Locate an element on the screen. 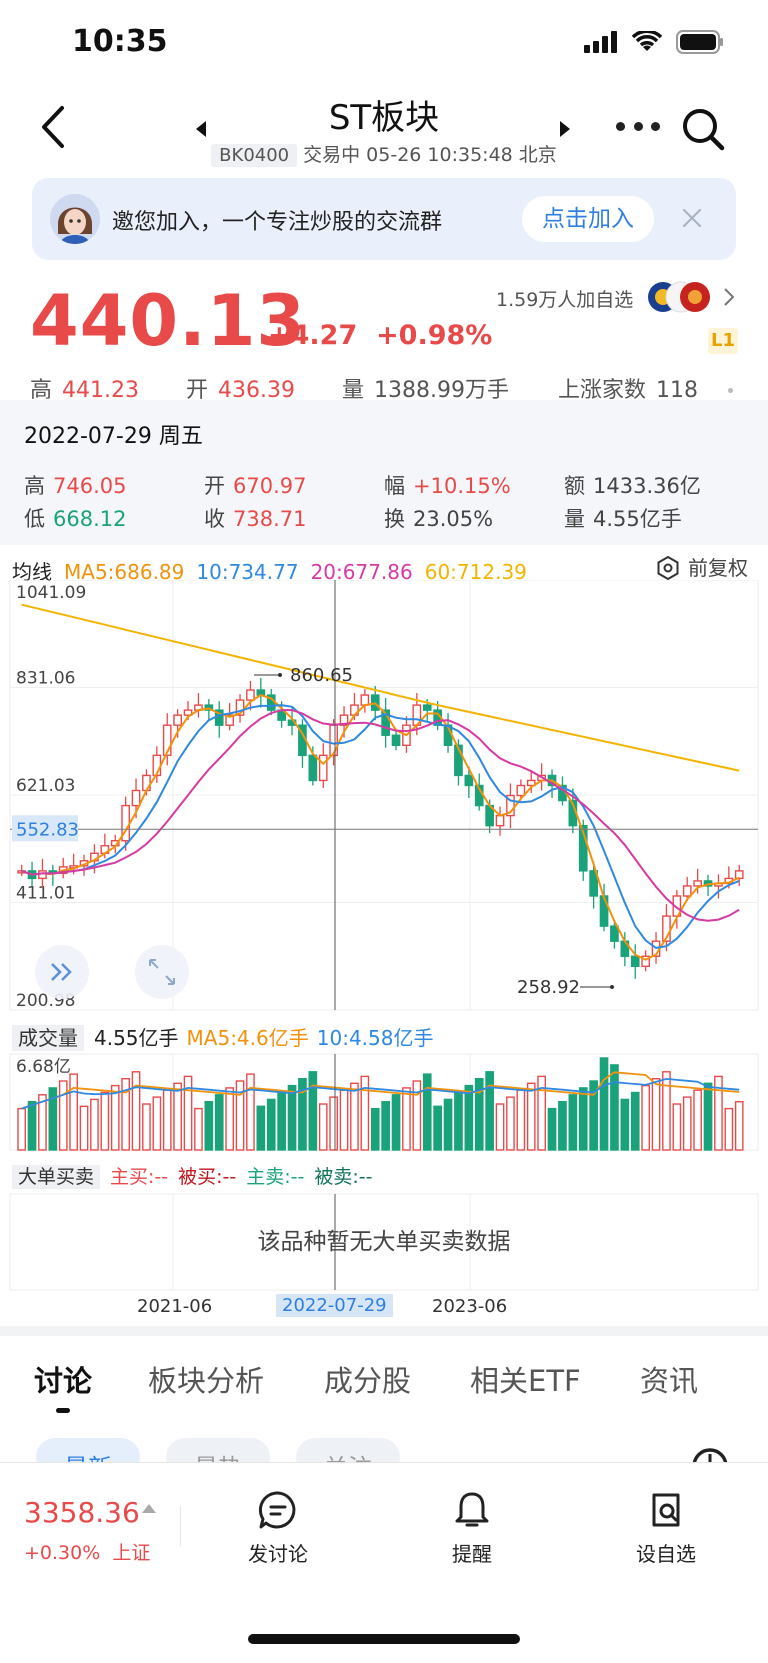 The width and height of the screenshot is (768, 1663). detail-low: 低 668.12 is located at coordinates (75, 519).